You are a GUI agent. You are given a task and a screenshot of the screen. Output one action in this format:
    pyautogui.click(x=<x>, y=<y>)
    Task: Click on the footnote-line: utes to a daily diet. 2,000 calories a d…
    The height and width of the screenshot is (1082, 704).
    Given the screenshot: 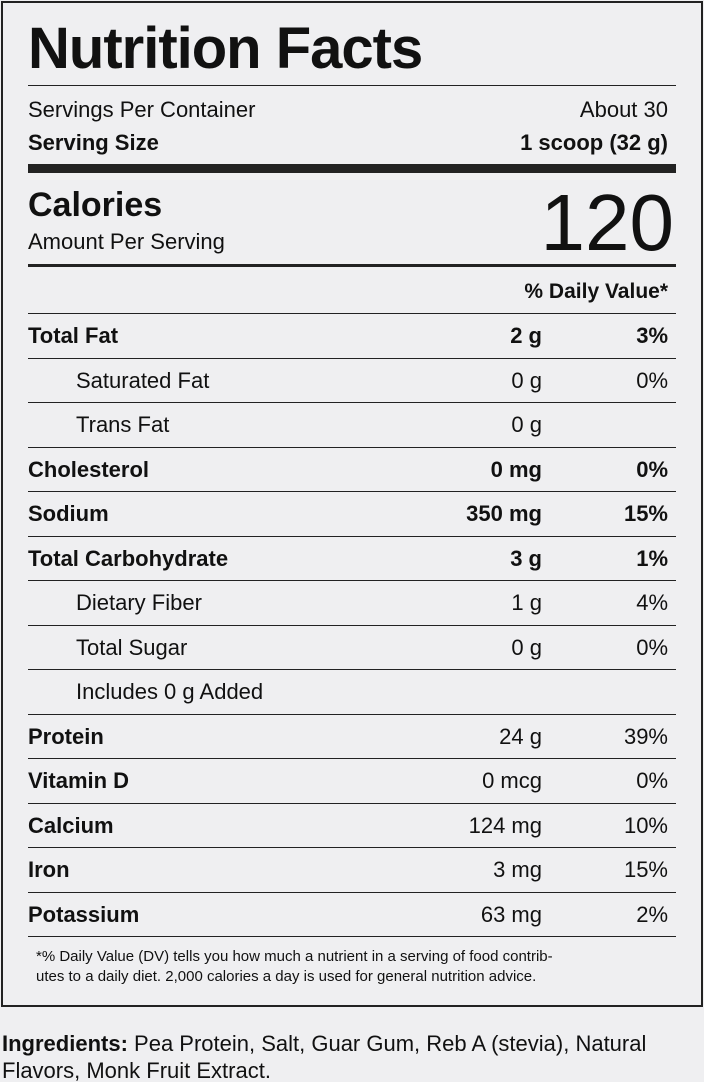 What is the action you would take?
    pyautogui.click(x=286, y=976)
    